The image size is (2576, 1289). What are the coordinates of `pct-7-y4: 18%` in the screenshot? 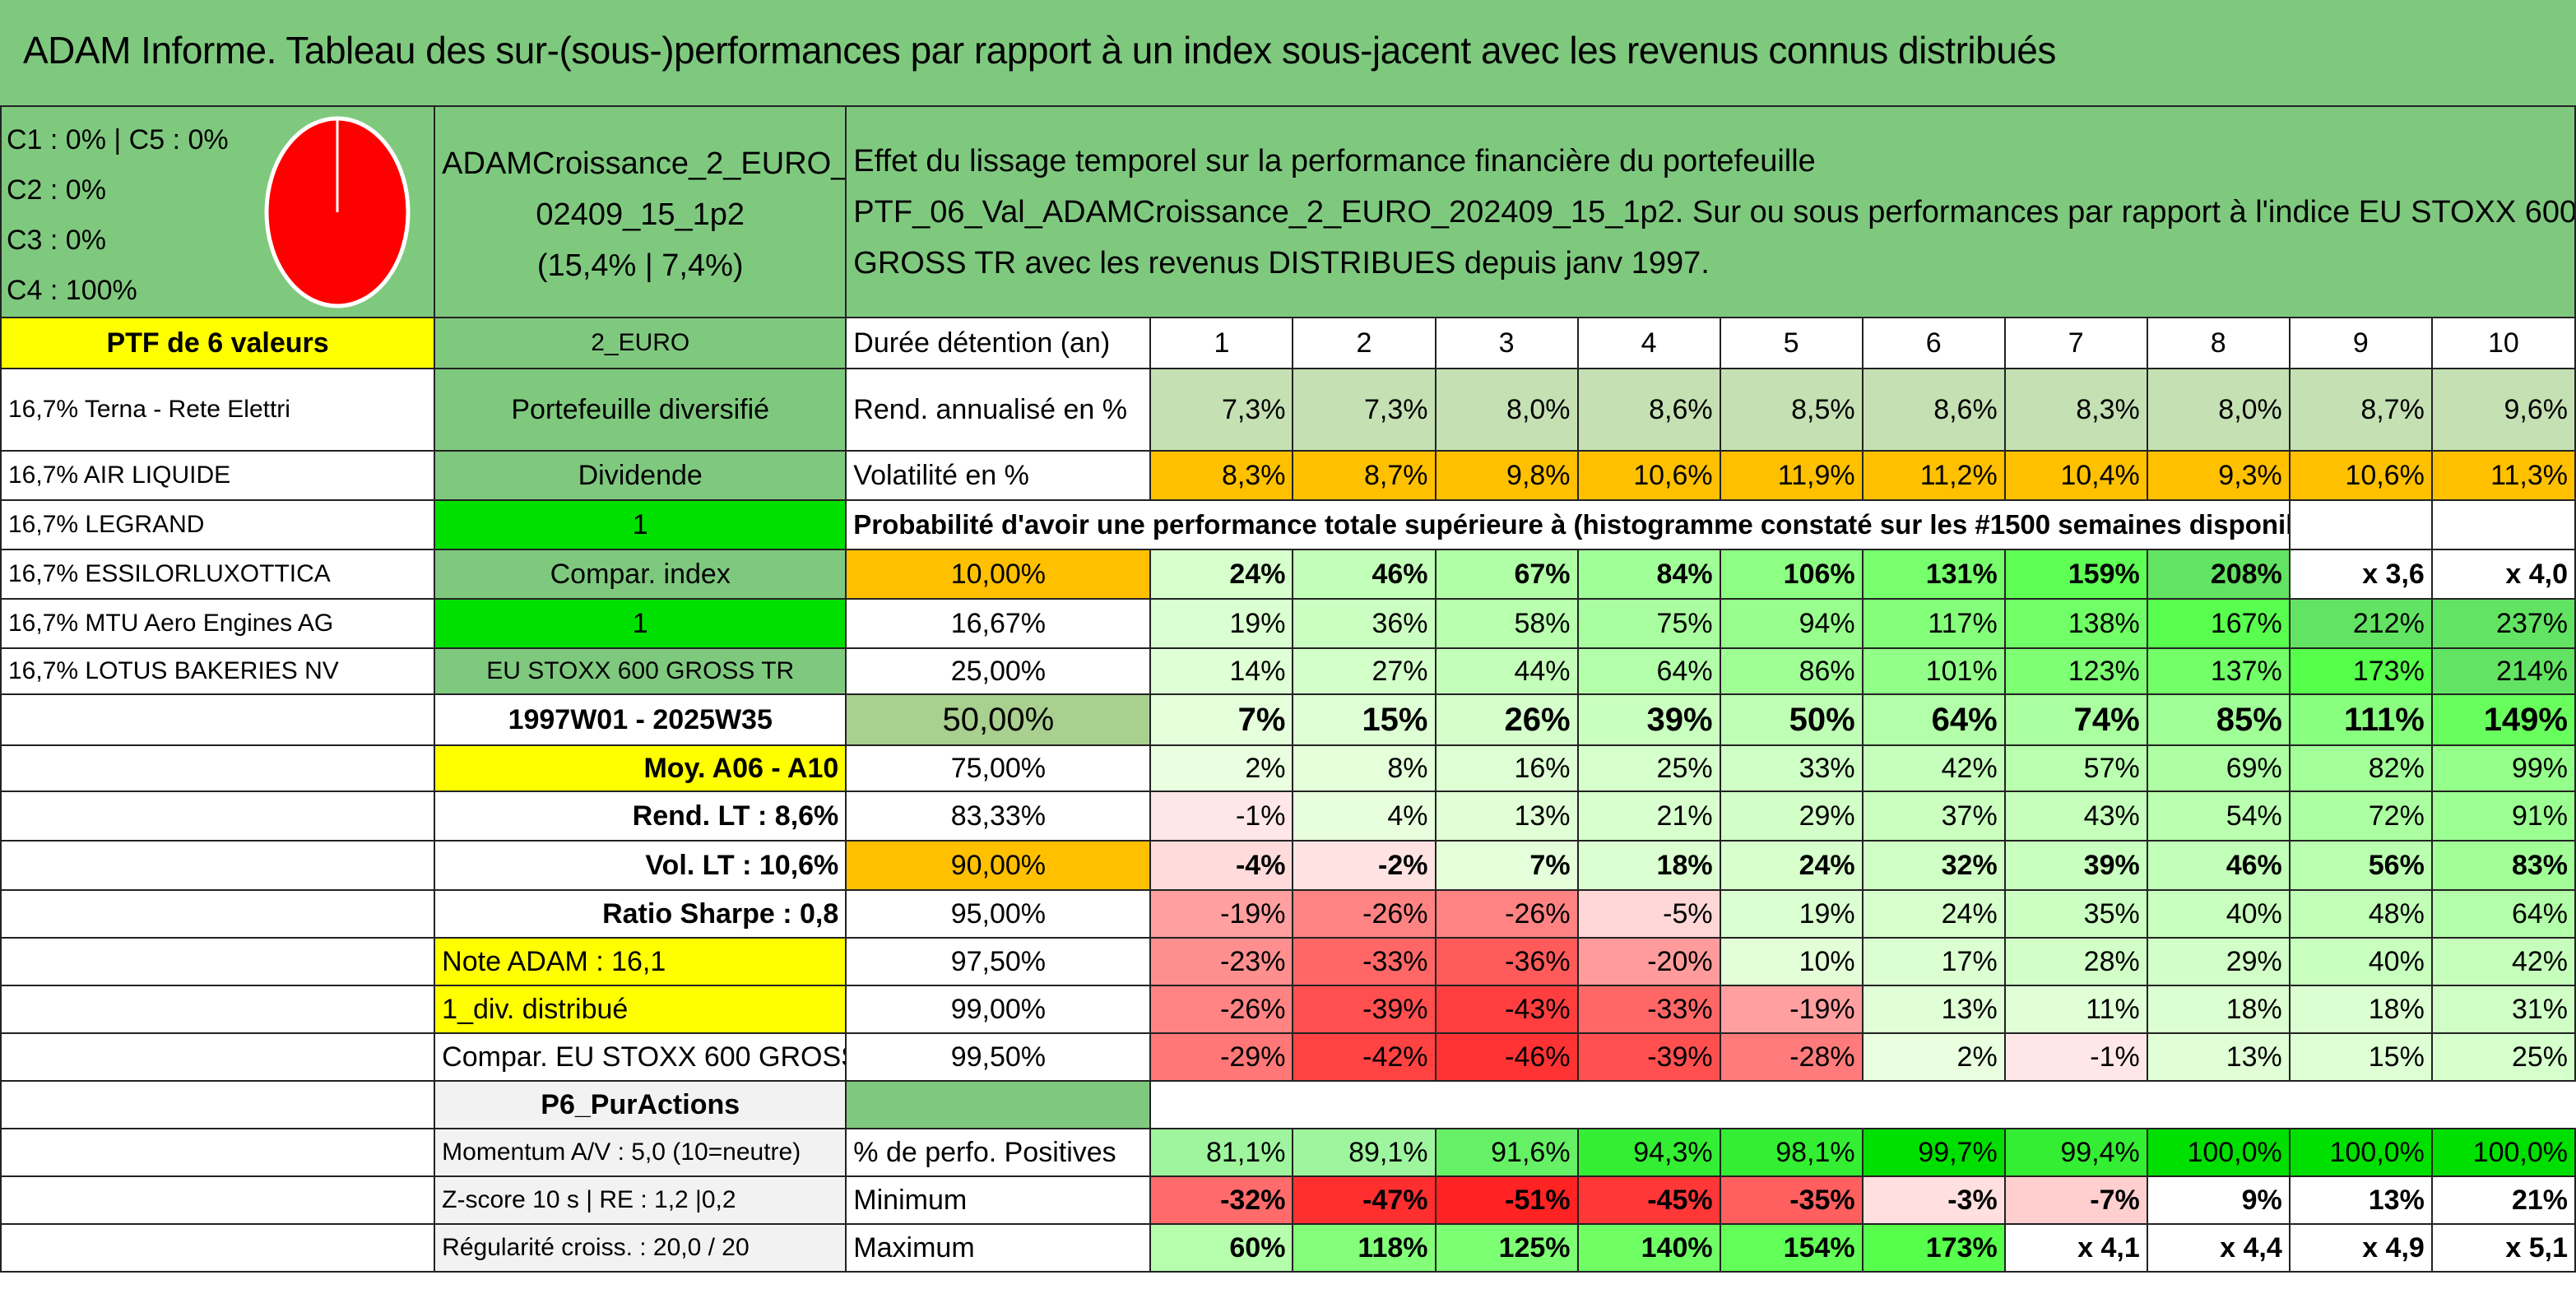 It's located at (1648, 865).